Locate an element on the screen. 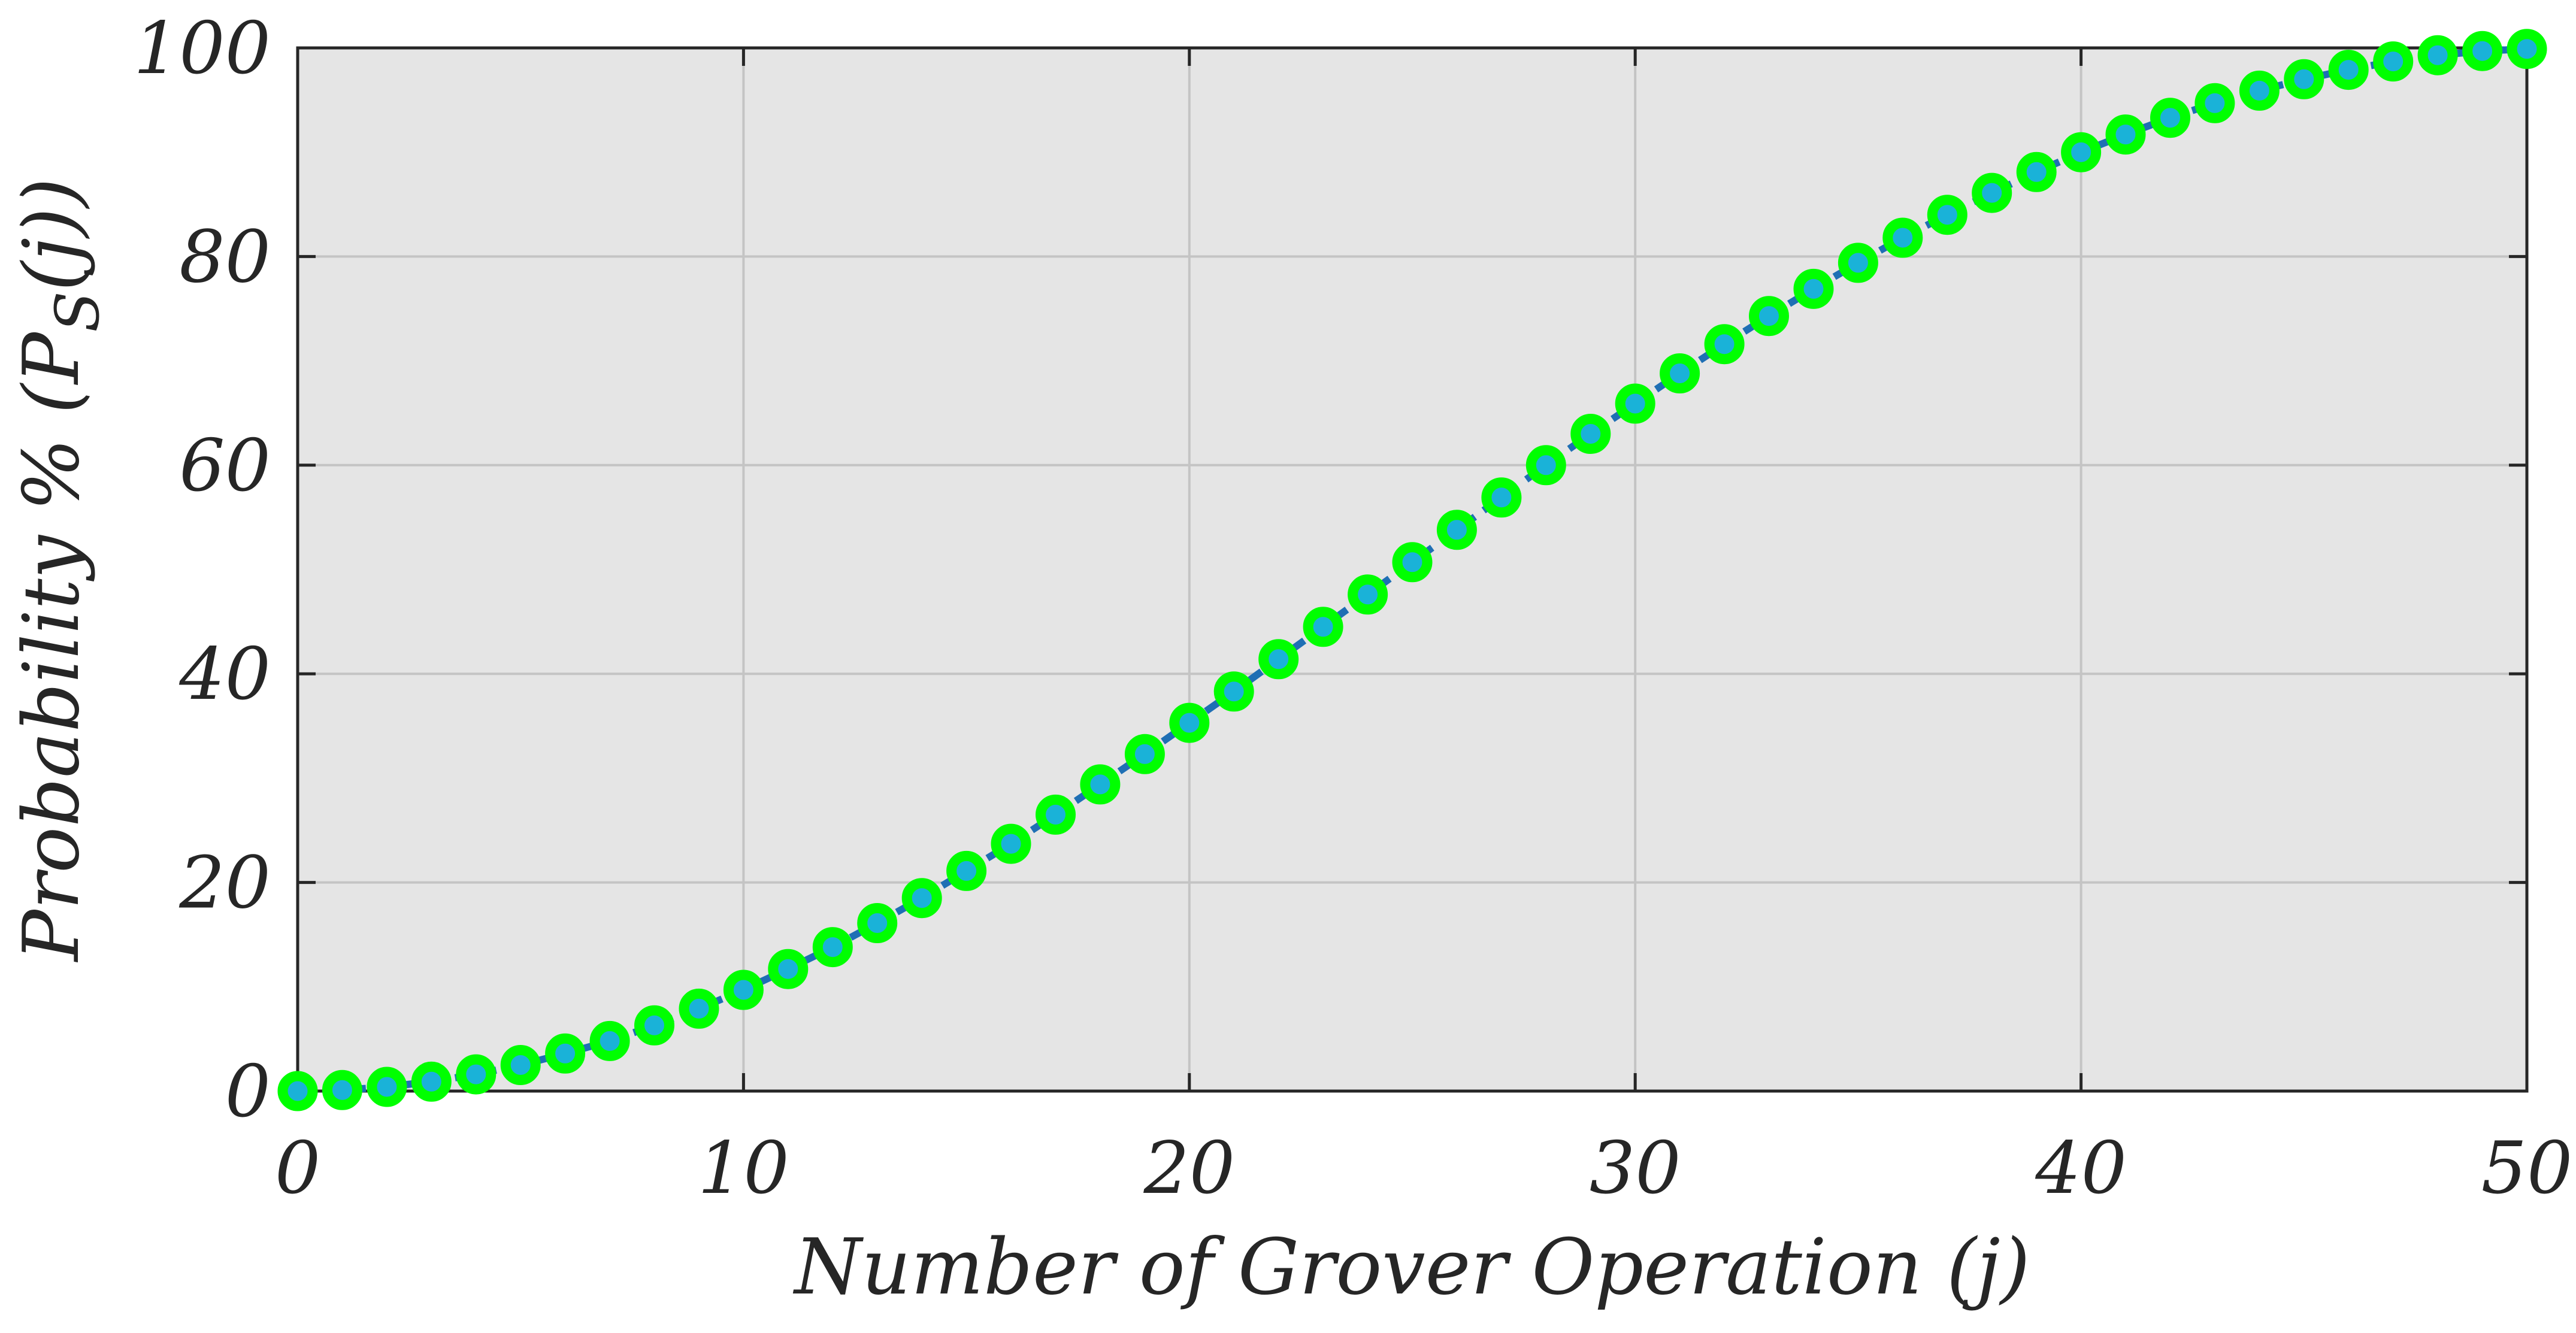  x-tick-label-50: 50 is located at coordinates (2527, 1168).